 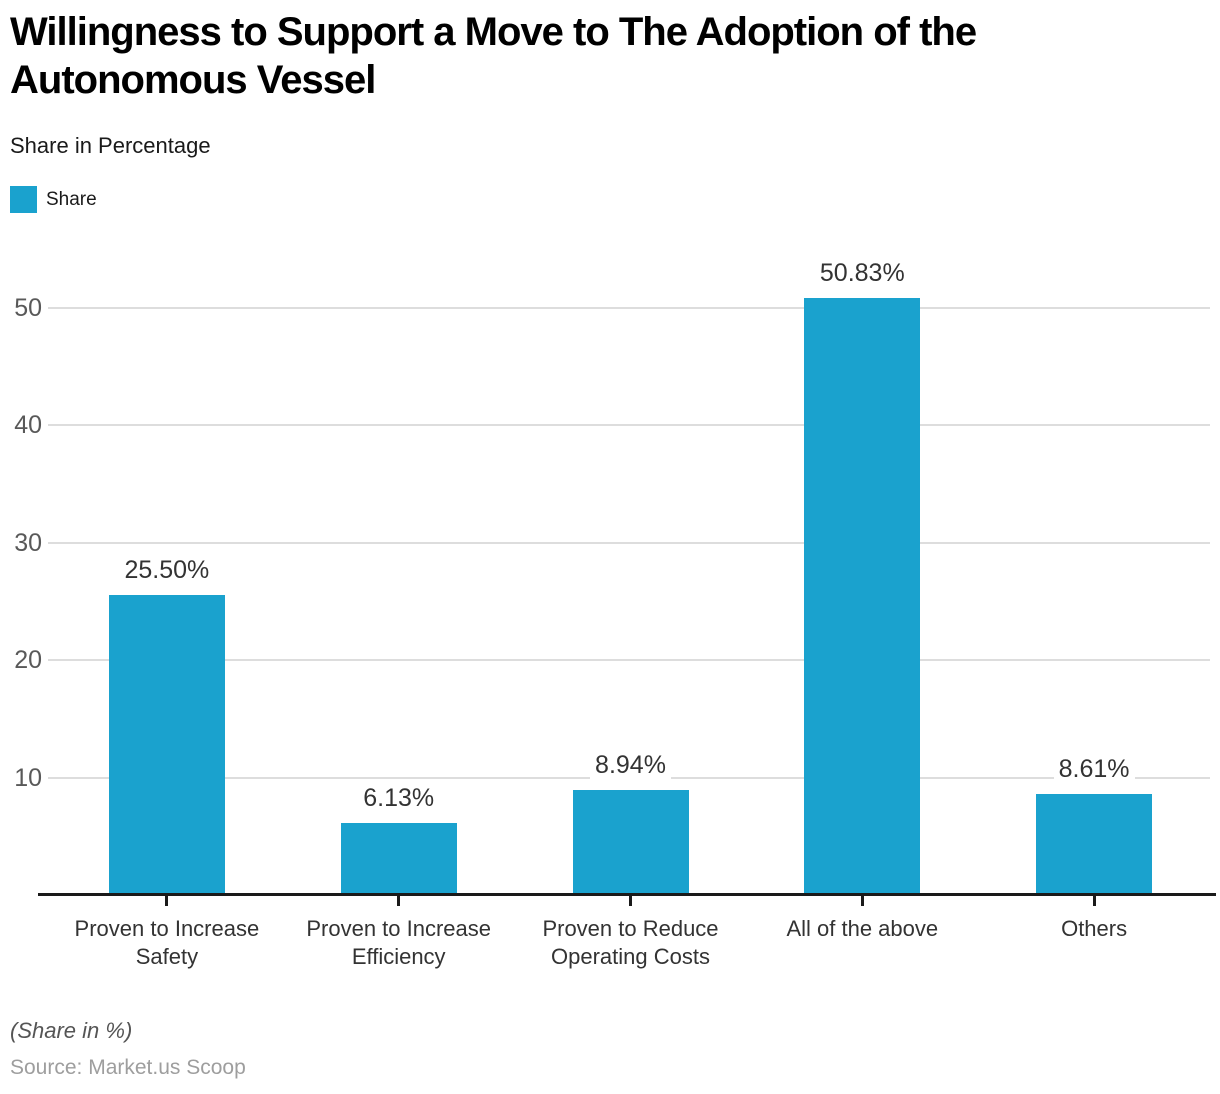 What do you see at coordinates (71, 1030) in the screenshot?
I see `footnote: (Share in %)` at bounding box center [71, 1030].